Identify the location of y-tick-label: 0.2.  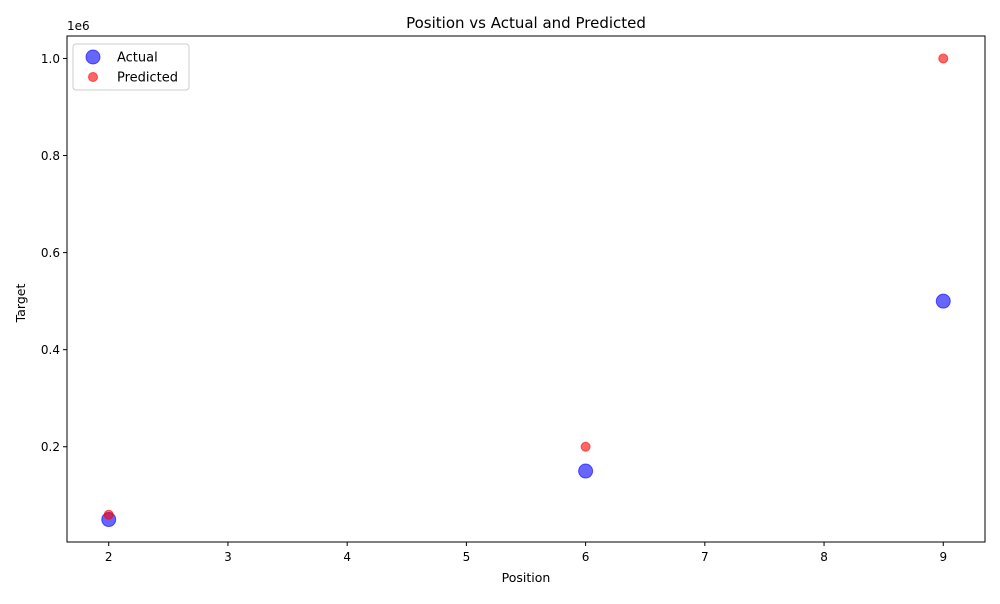
(50, 447).